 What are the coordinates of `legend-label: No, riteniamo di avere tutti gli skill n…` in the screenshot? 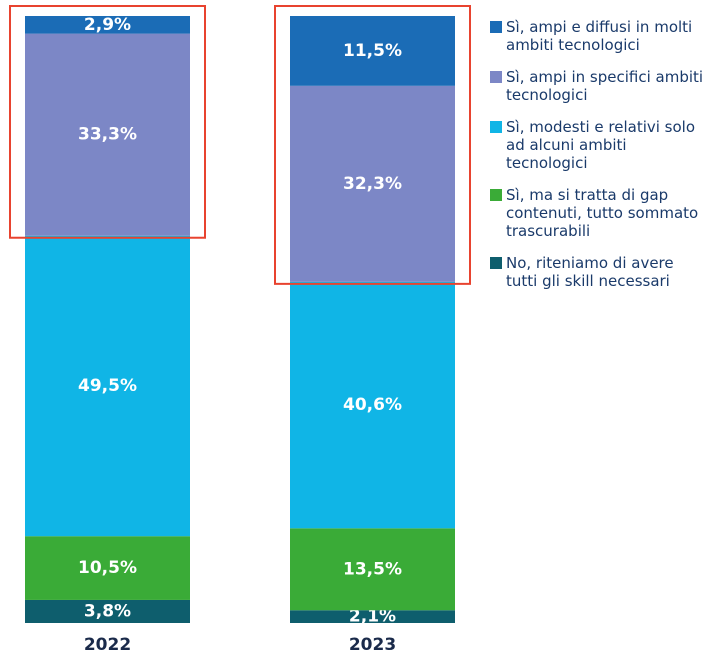 It's located at (590, 272).